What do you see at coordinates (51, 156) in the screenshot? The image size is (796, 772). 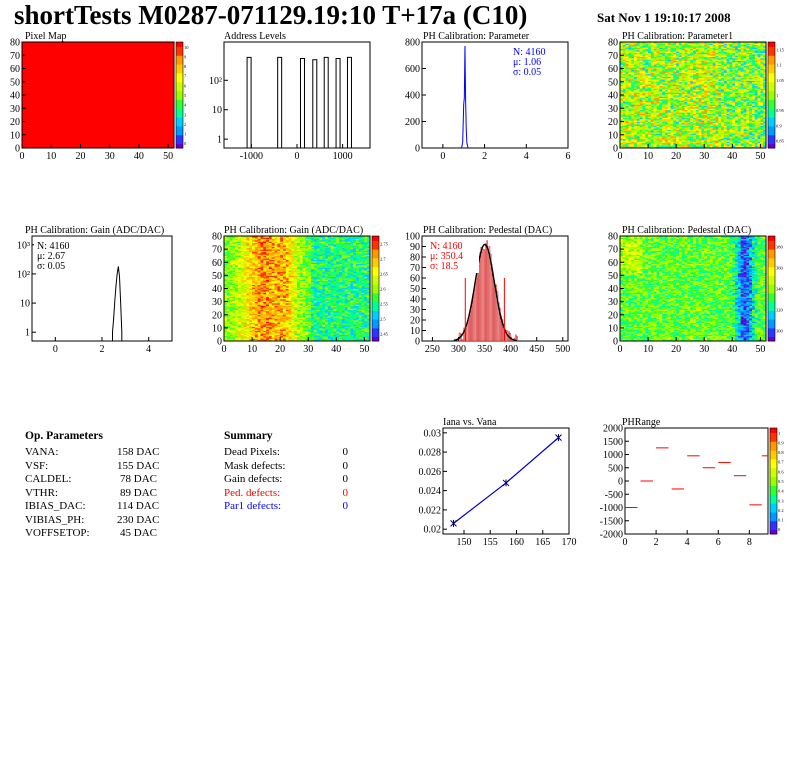 I see `x-tick-label: 10` at bounding box center [51, 156].